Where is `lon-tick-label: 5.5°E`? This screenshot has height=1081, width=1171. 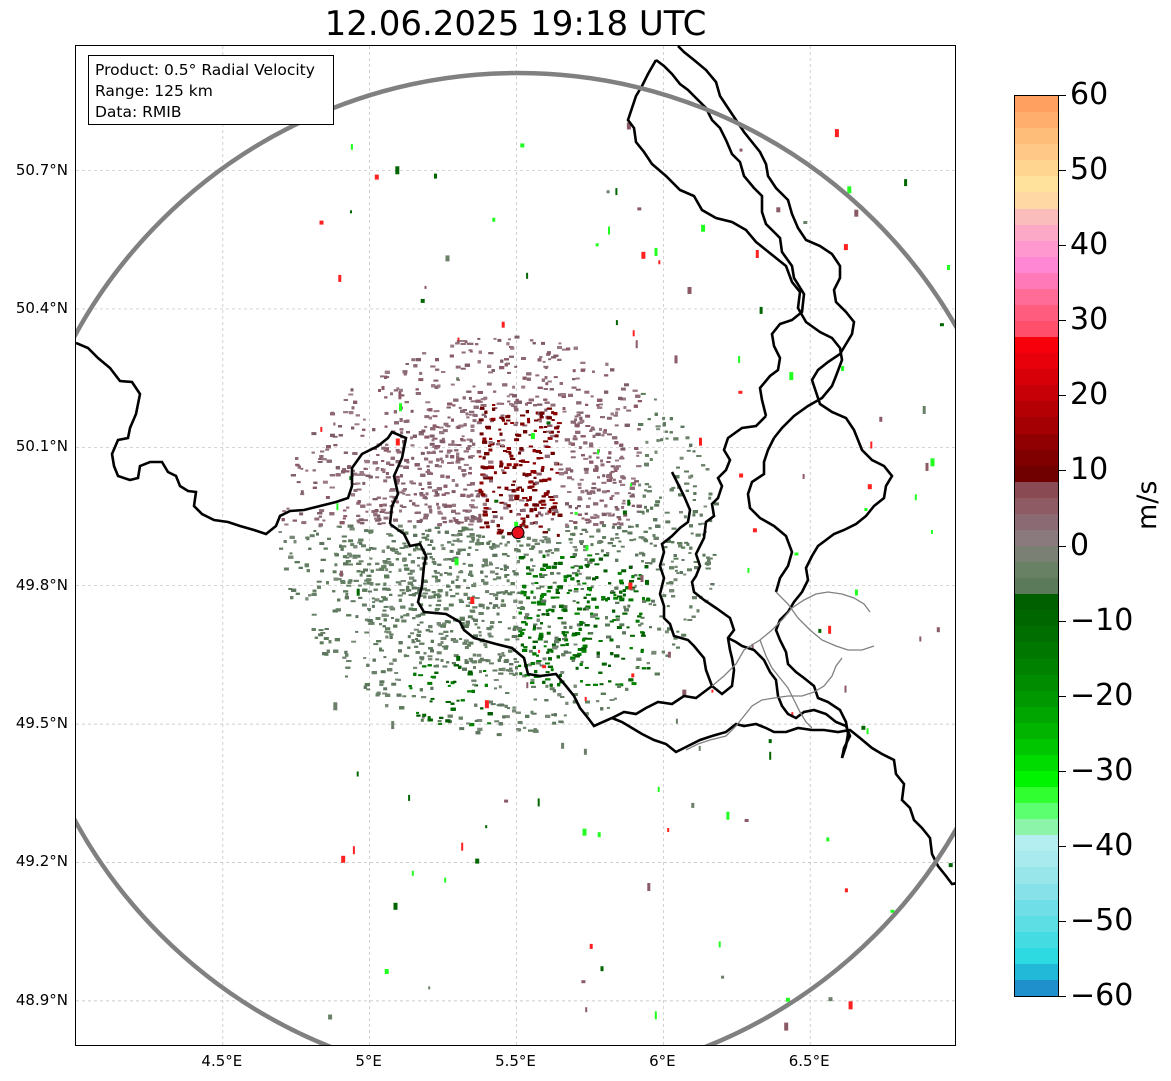
lon-tick-label: 5.5°E is located at coordinates (515, 1061).